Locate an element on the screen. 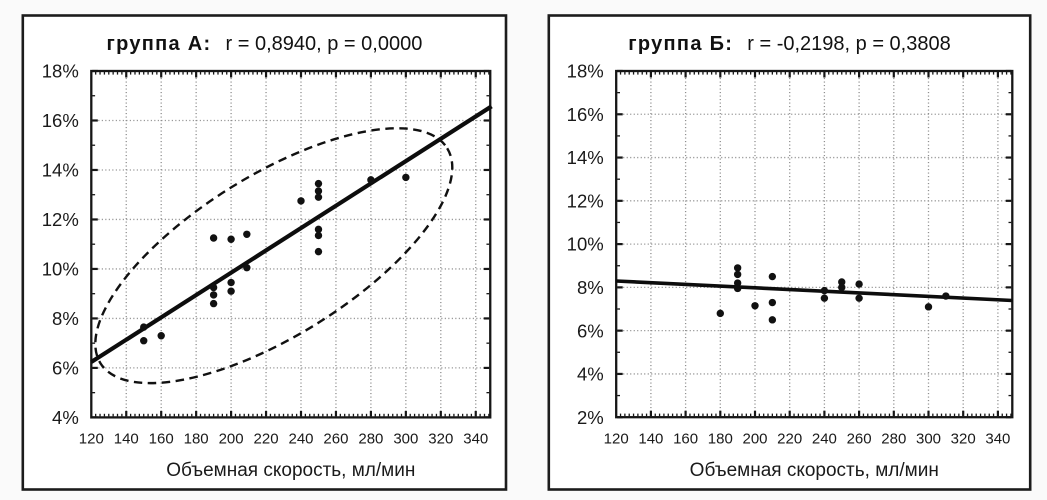 The image size is (1047, 500). svg-text: 2% is located at coordinates (590, 417).